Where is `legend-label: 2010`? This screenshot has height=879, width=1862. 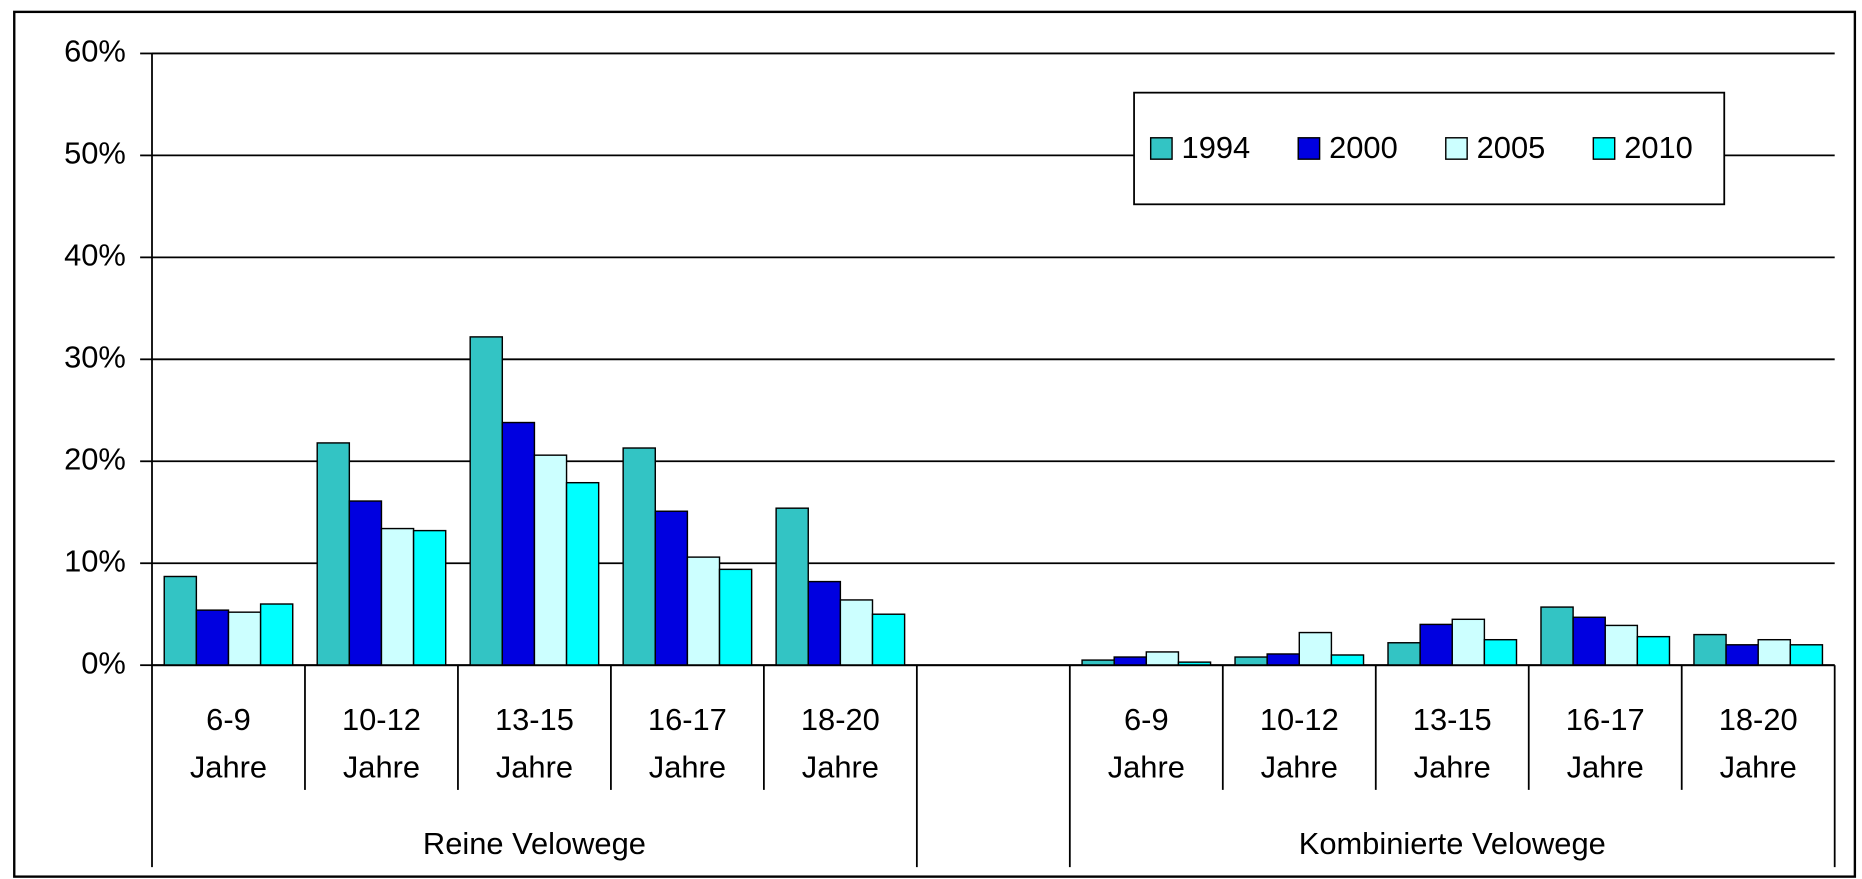
legend-label: 2010 is located at coordinates (1658, 147).